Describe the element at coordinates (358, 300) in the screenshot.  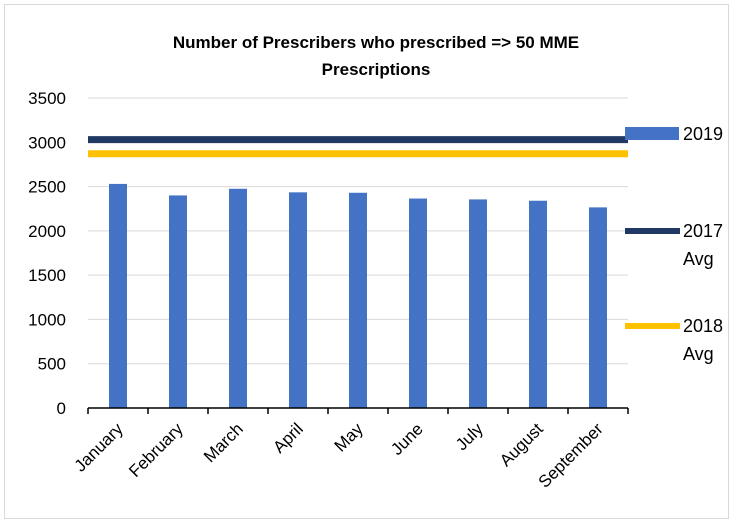
I see `bar-may` at that location.